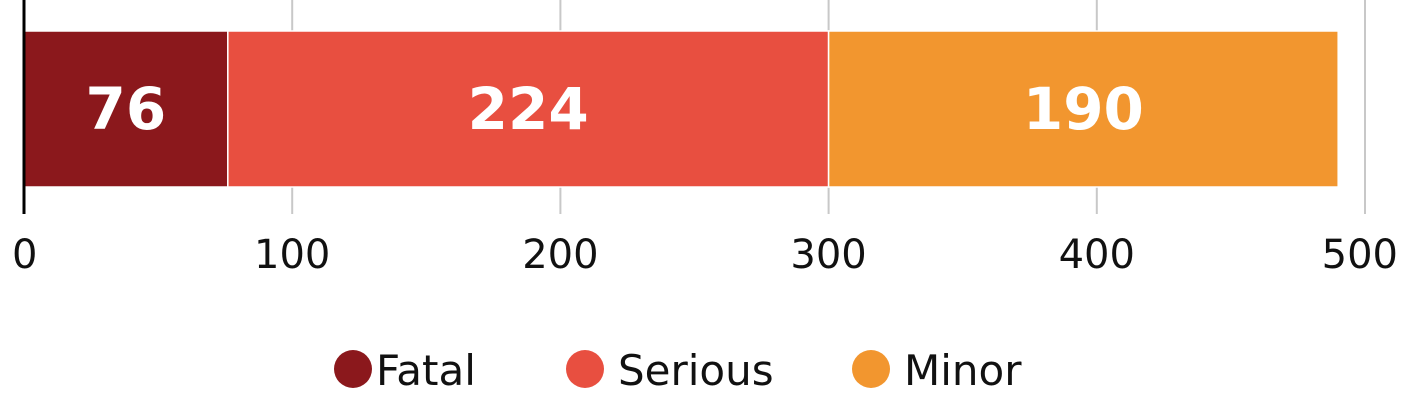 This screenshot has width=1404, height=403. What do you see at coordinates (1097, 255) in the screenshot?
I see `tick-label-4: 400` at bounding box center [1097, 255].